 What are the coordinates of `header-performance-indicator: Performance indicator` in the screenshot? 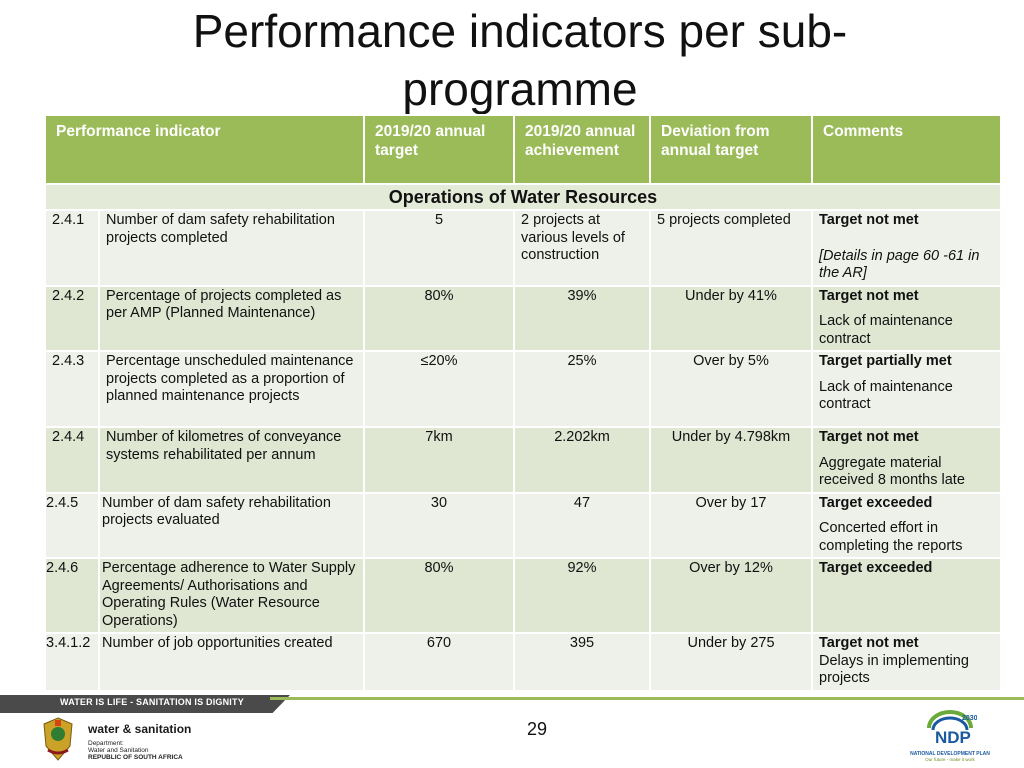 It's located at (204, 149).